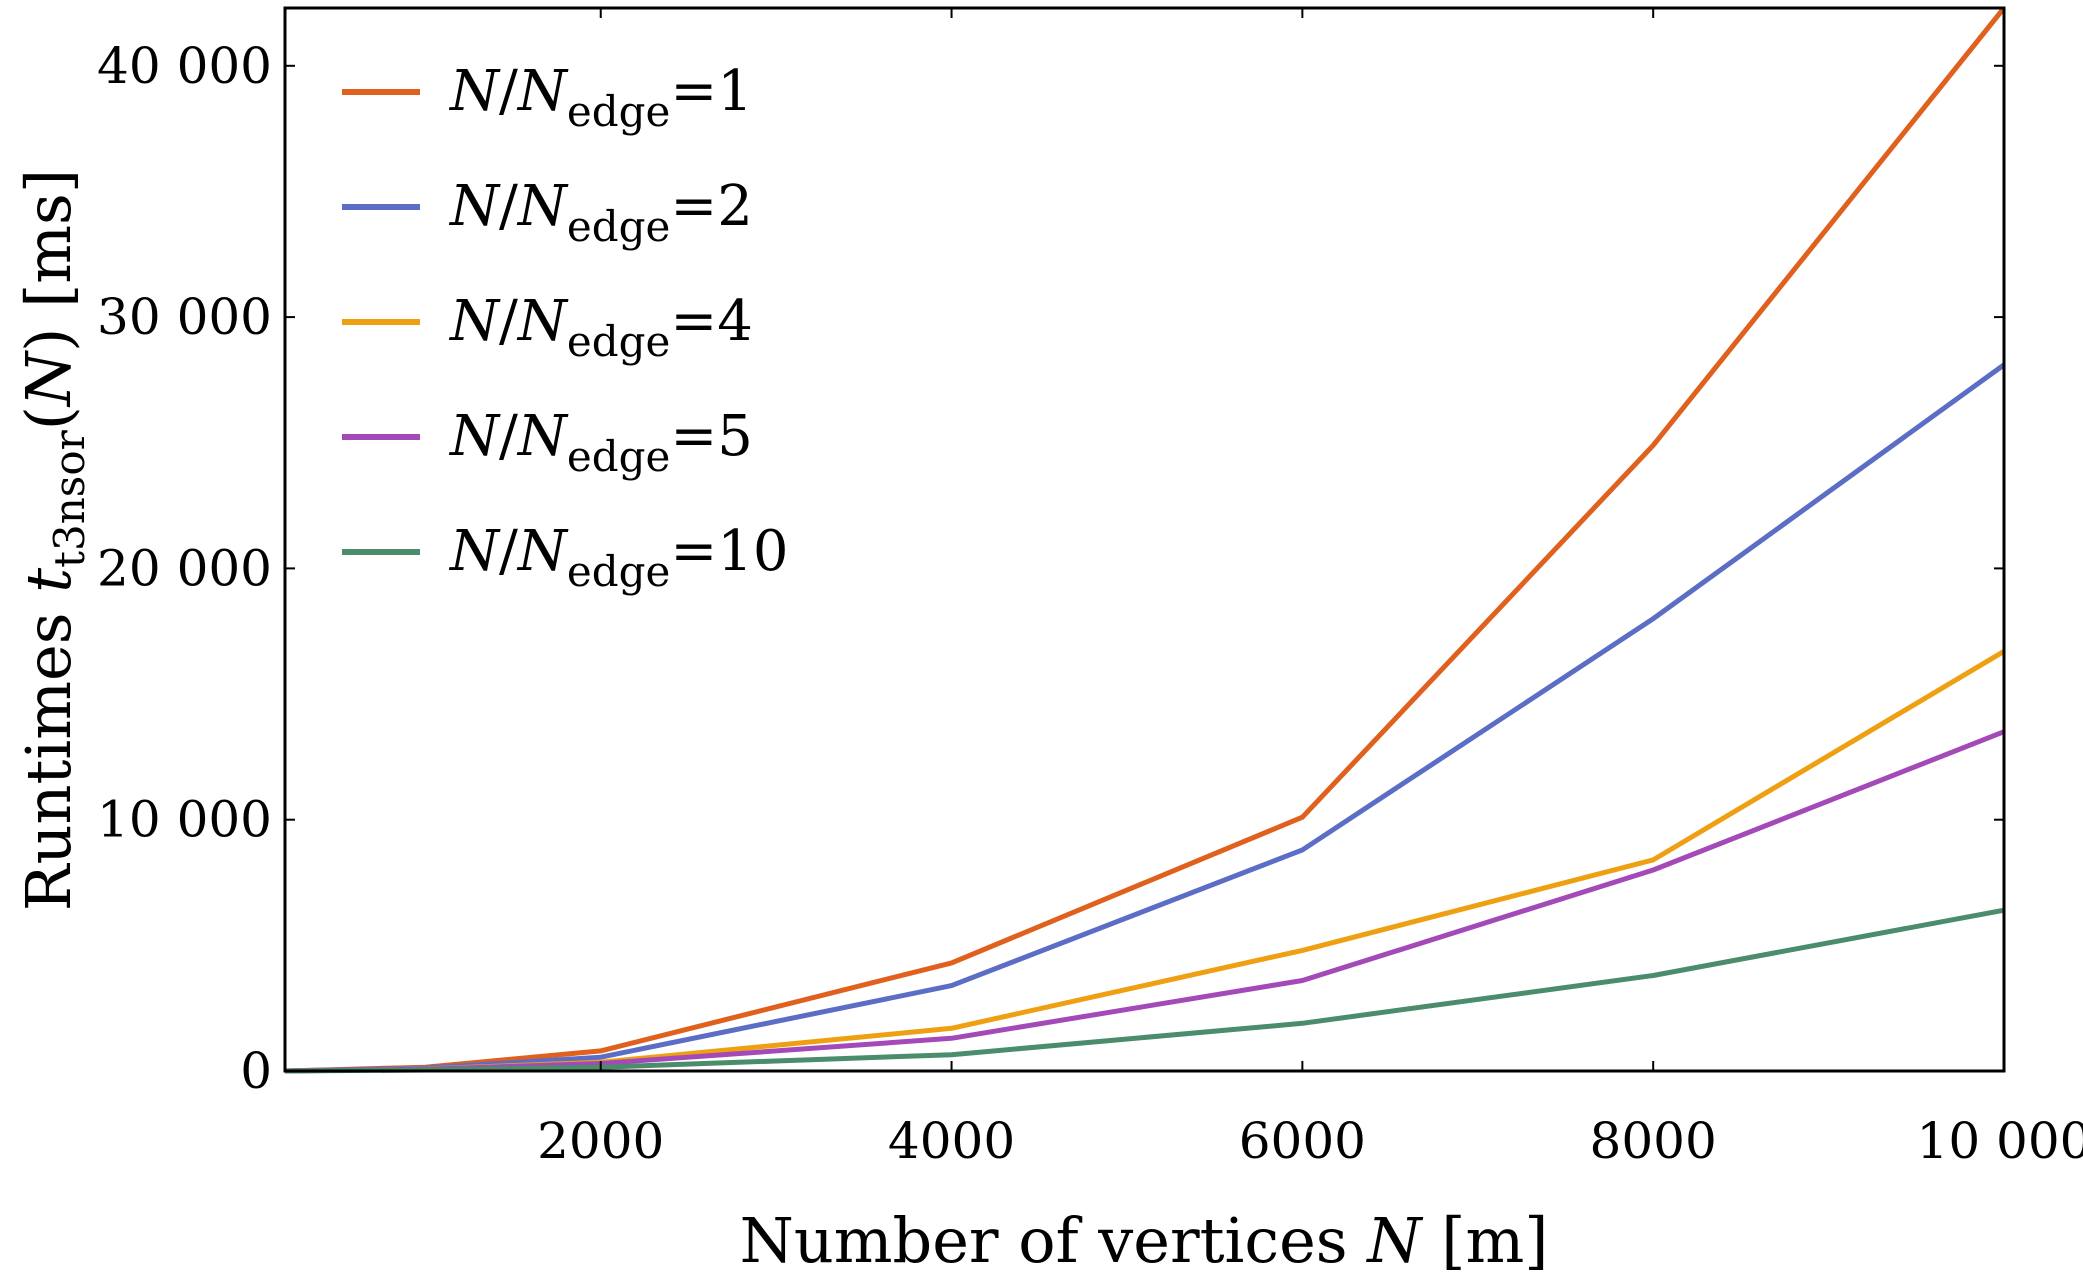 This screenshot has height=1288, width=2083. Describe the element at coordinates (1653, 1141) in the screenshot. I see `x-tick-label: 8000` at that location.